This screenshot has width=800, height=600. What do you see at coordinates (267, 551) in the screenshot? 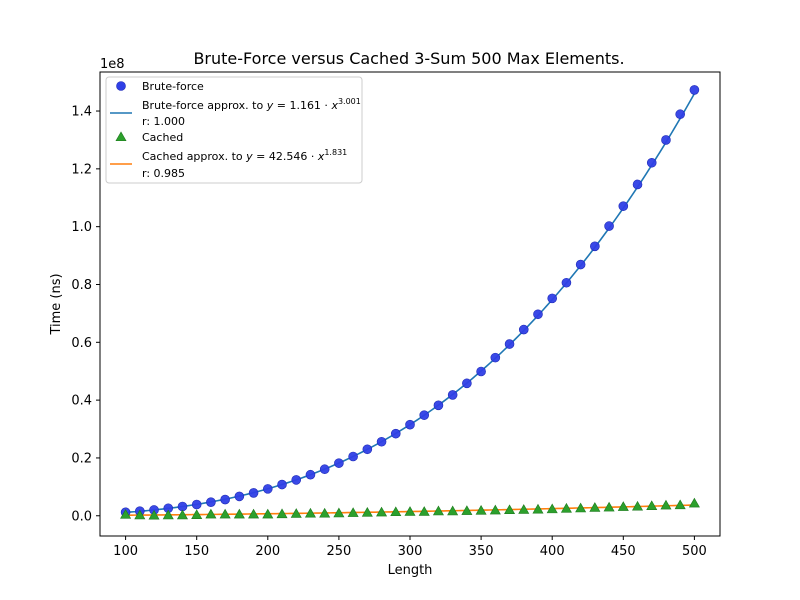
I see `x-tick-label: 200` at bounding box center [267, 551].